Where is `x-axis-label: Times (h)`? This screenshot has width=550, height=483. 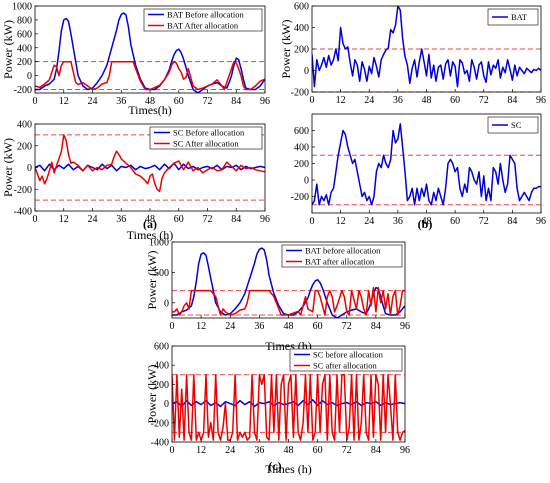 x-axis-label: Times (h) is located at coordinates (288, 469).